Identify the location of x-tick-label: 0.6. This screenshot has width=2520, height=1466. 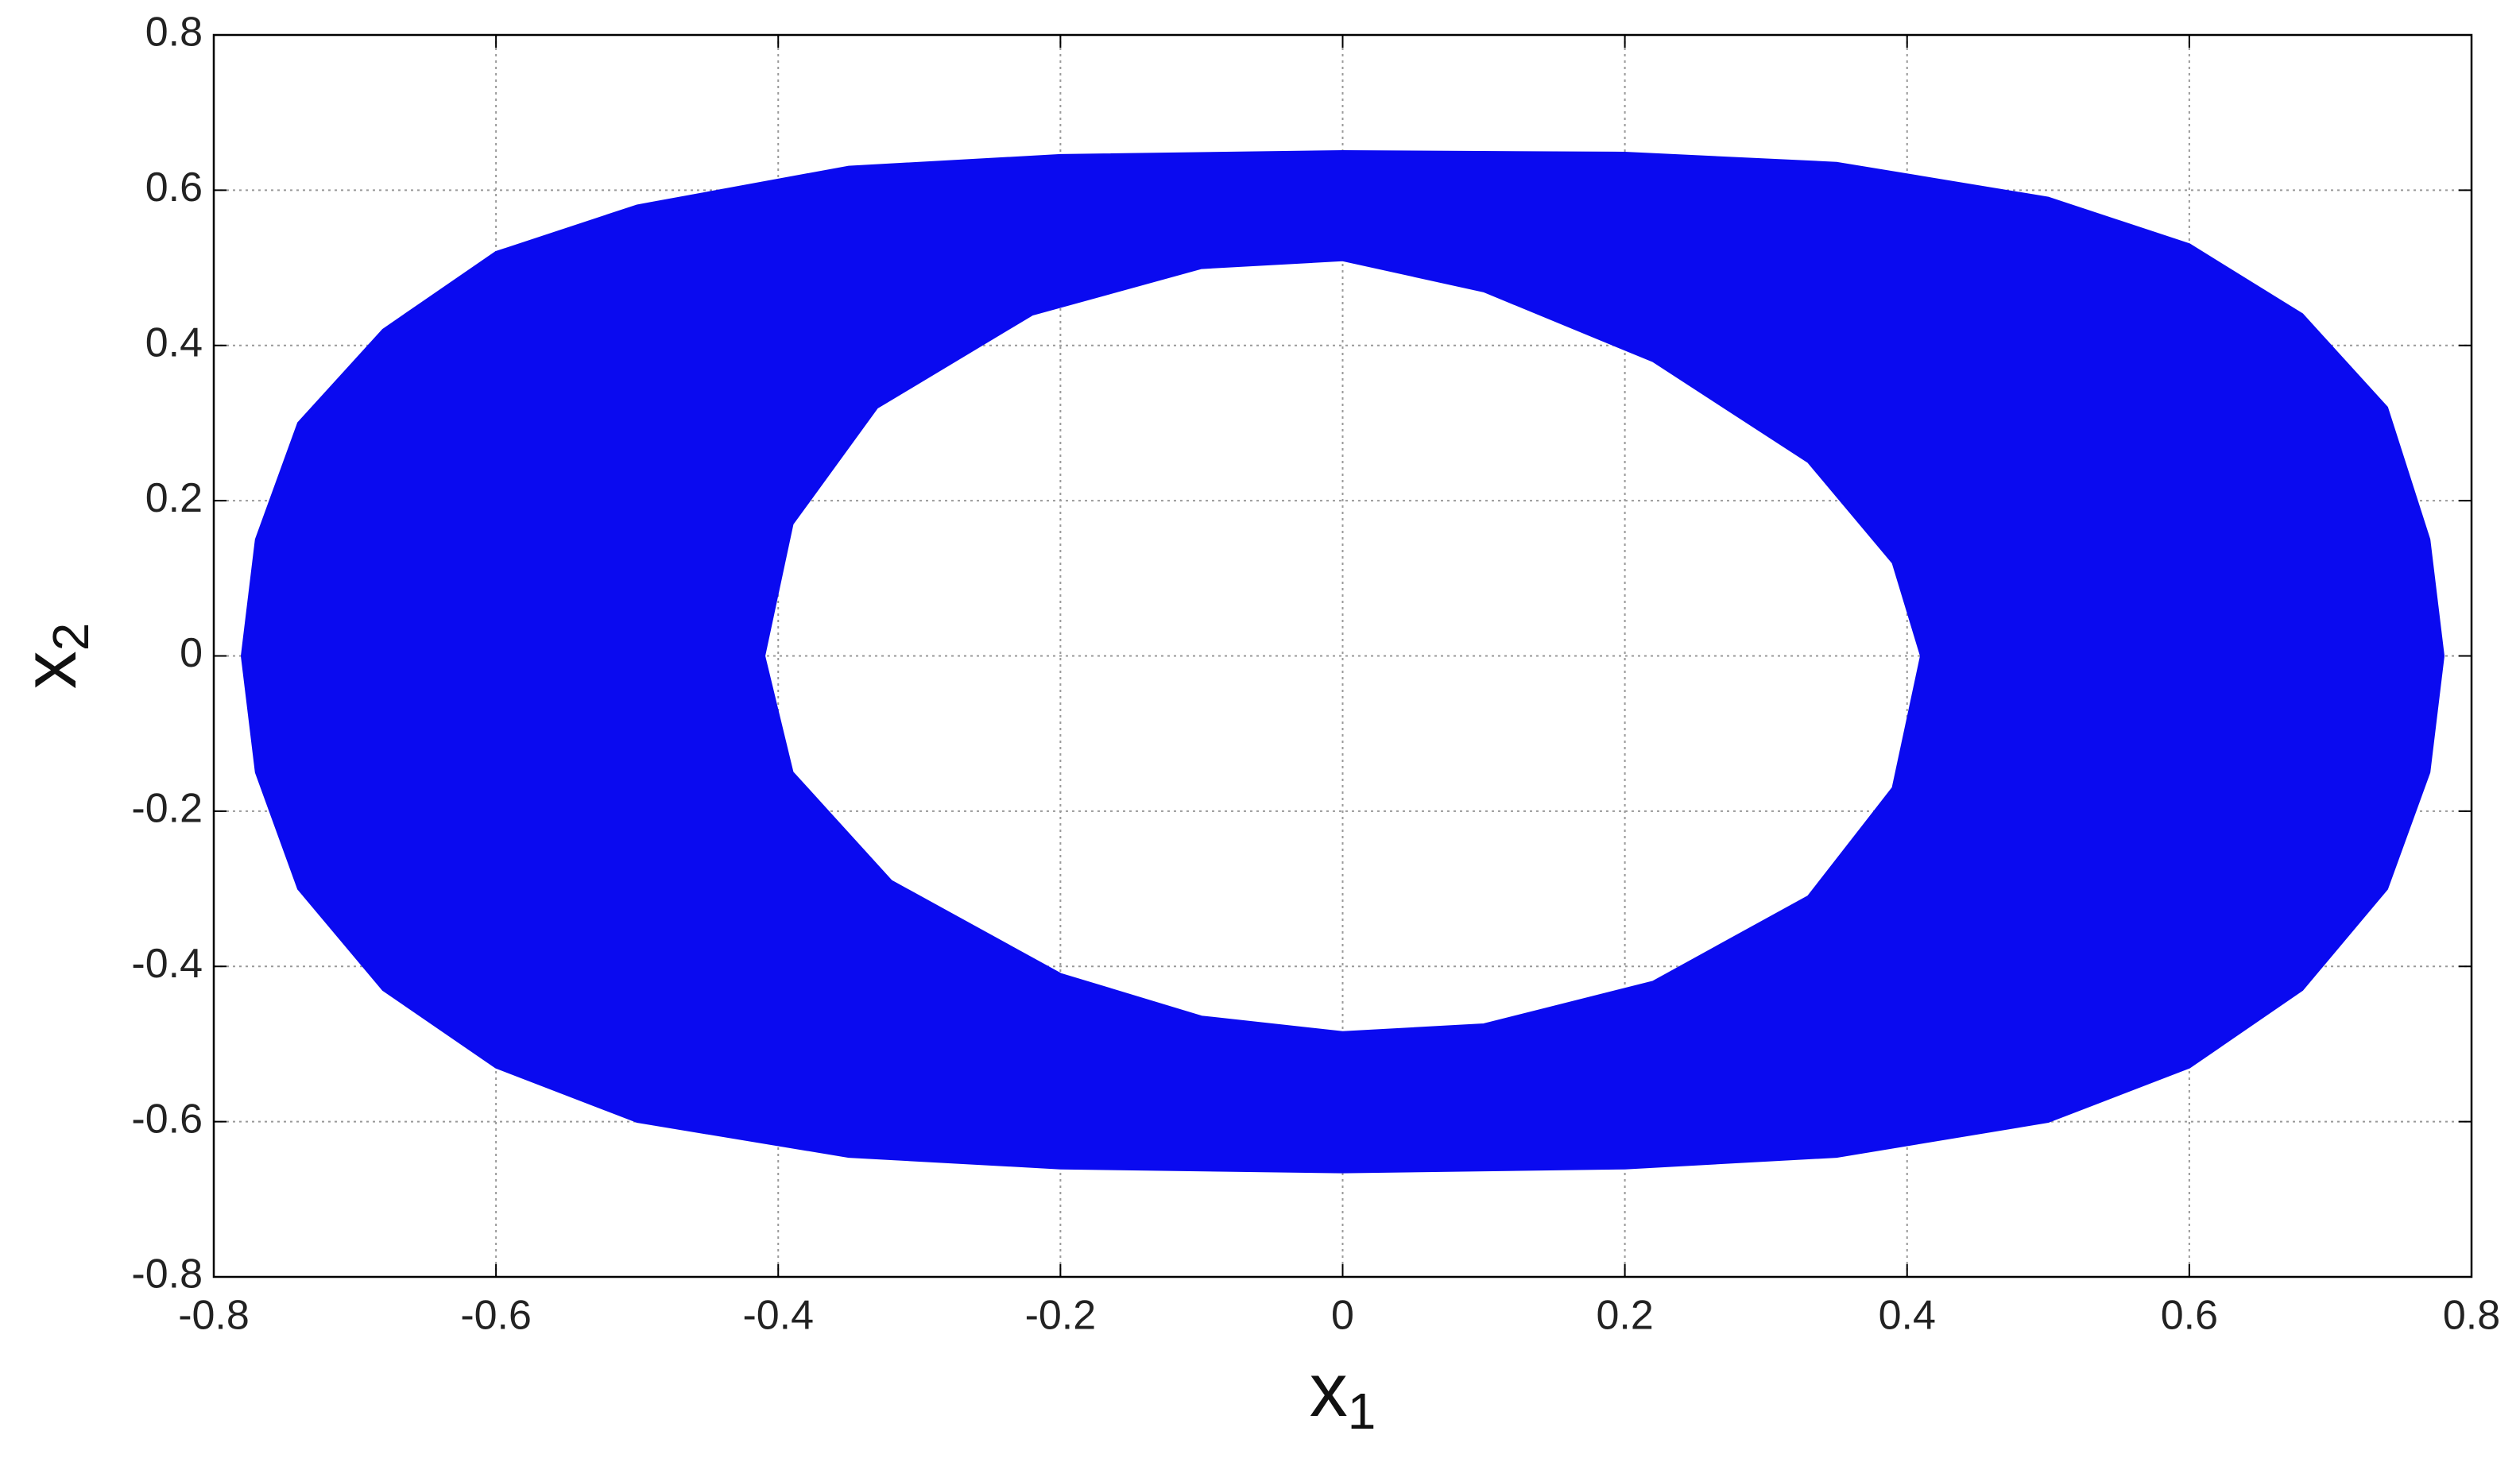
(2189, 1316).